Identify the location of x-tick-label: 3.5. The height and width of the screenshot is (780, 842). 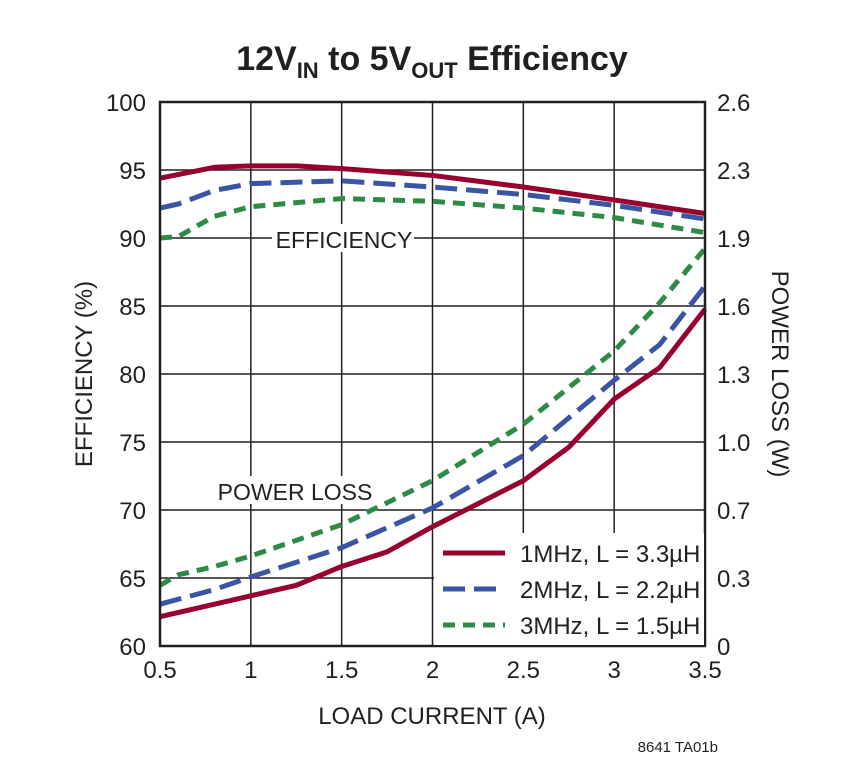
(704, 670).